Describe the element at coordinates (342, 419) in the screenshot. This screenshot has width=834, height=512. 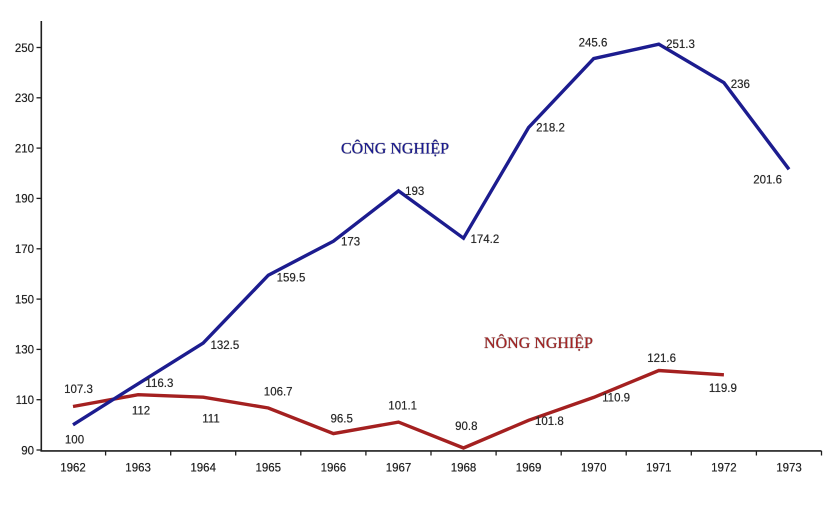
I see `svg-text: 96.5` at that location.